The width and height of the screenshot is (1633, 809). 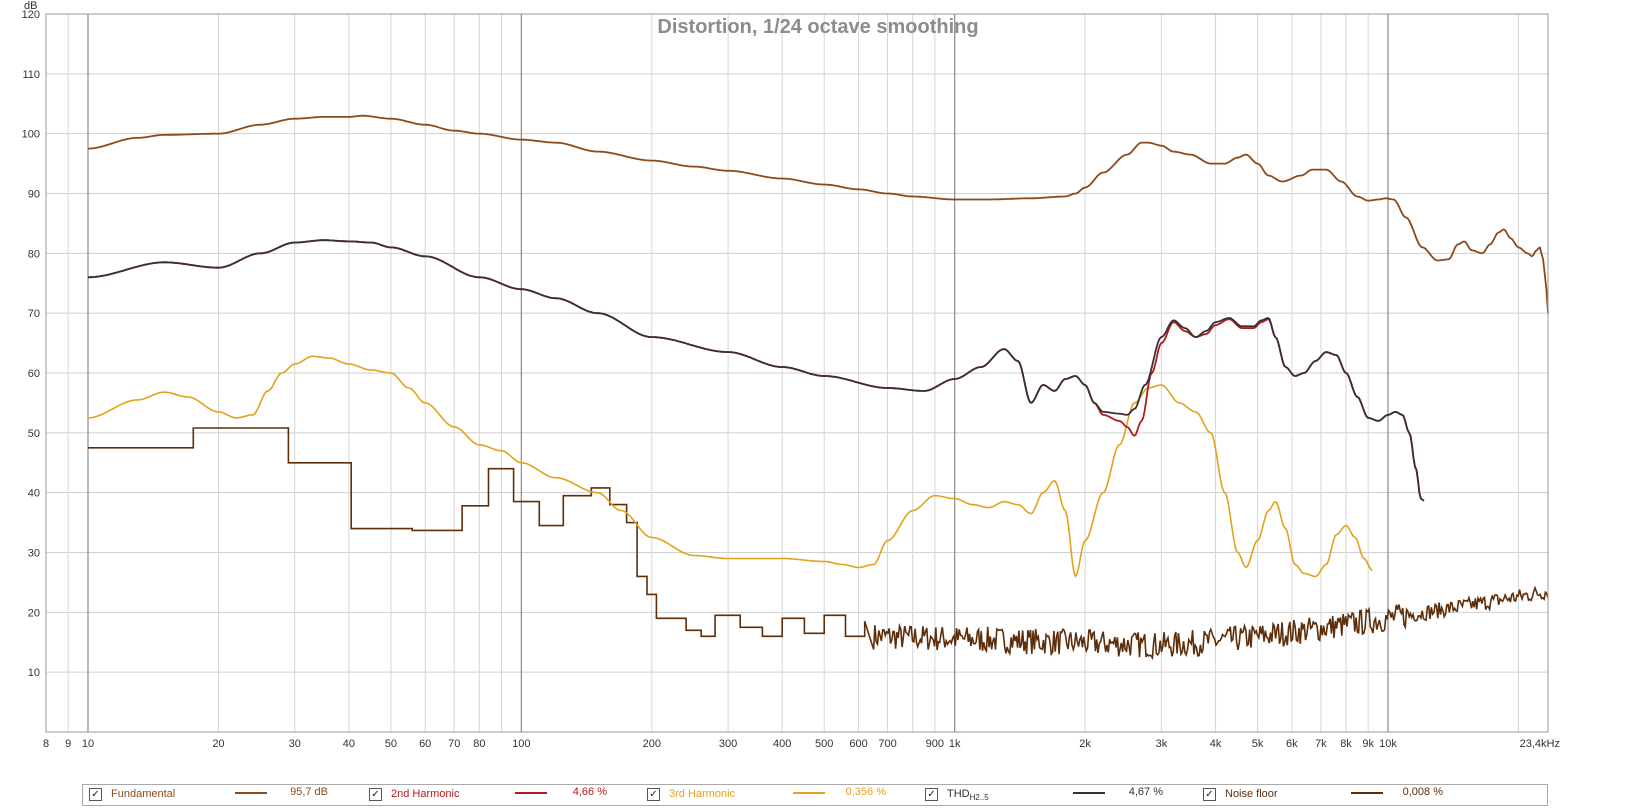 I want to click on x-tick-label: 50, so click(x=391, y=744).